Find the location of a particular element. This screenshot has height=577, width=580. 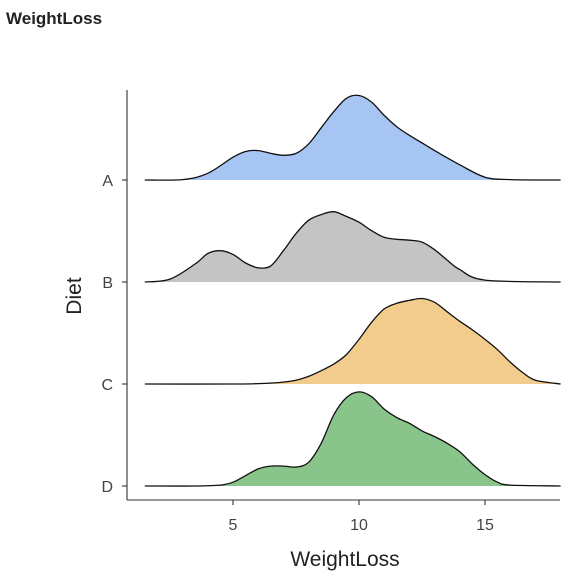

y-tick-label-D: D is located at coordinates (107, 487).